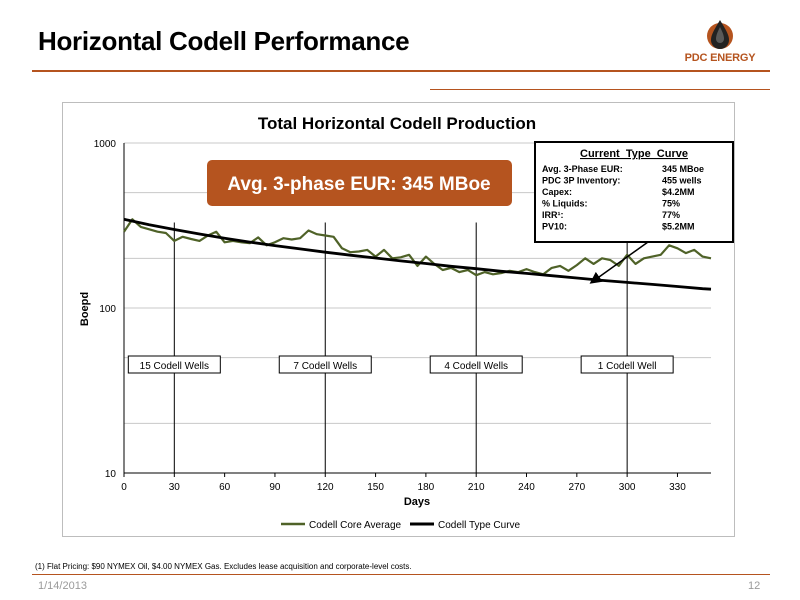 The height and width of the screenshot is (600, 800). What do you see at coordinates (600, 89) in the screenshot?
I see `header-rule-secondary` at bounding box center [600, 89].